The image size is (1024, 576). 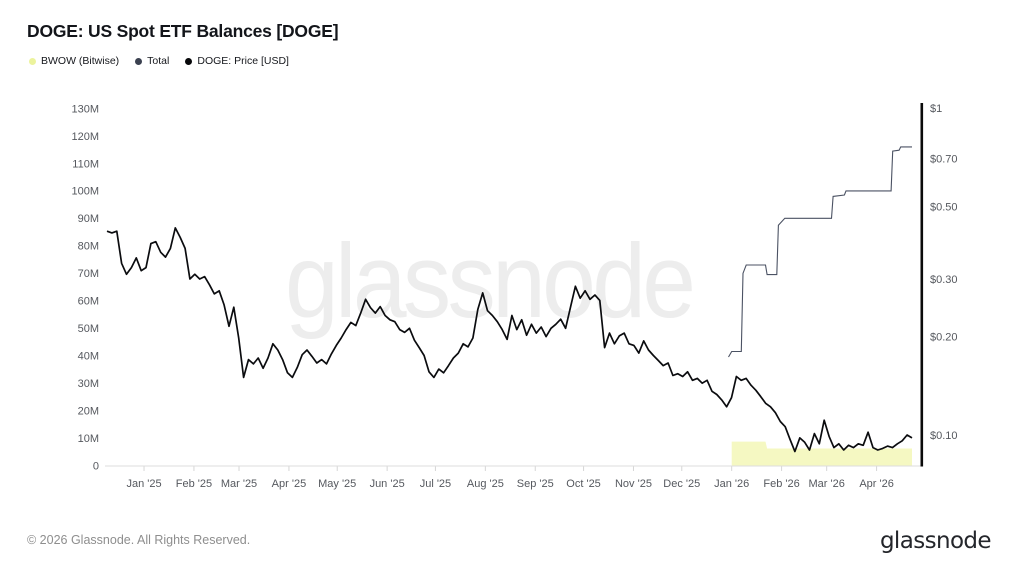 I want to click on x-tick-label: Feb '25, so click(x=194, y=484).